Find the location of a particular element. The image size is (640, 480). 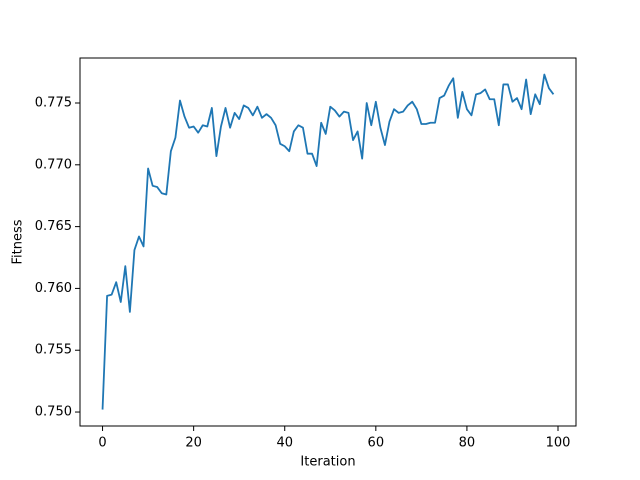

y-tick-label: 0.770 is located at coordinates (53, 164).